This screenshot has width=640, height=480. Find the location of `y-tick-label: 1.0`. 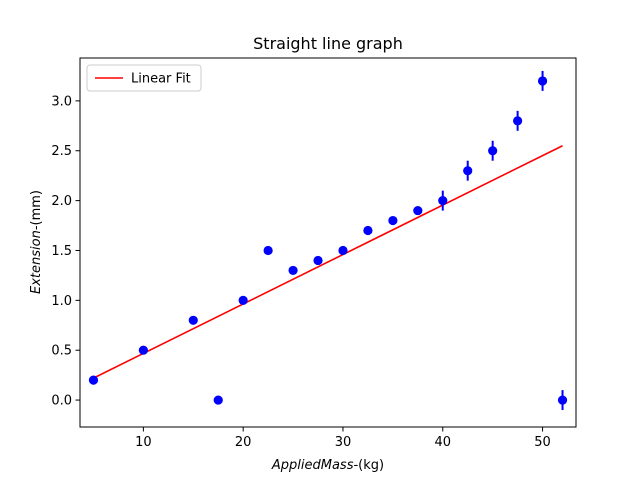

y-tick-label: 1.0 is located at coordinates (61, 301).